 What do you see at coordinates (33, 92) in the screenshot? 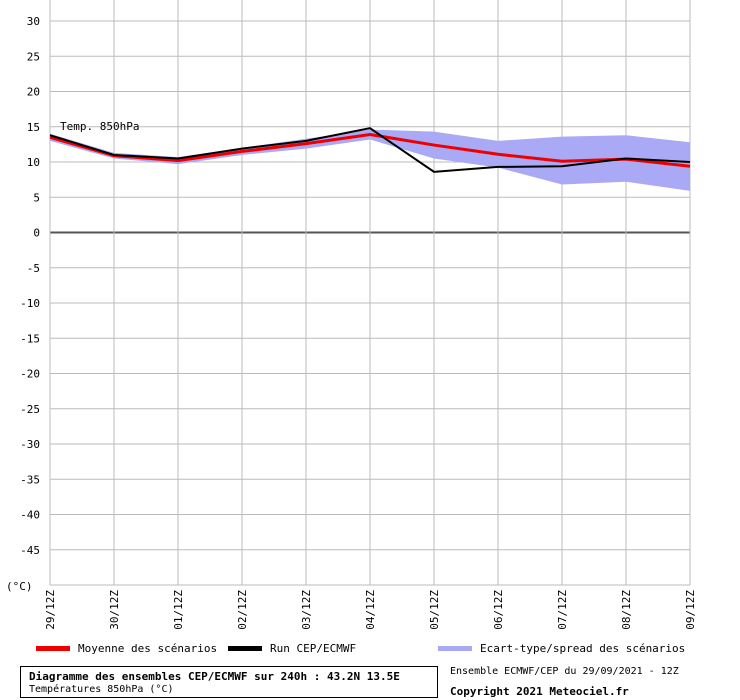
I see `y-tick-label: 20` at bounding box center [33, 92].